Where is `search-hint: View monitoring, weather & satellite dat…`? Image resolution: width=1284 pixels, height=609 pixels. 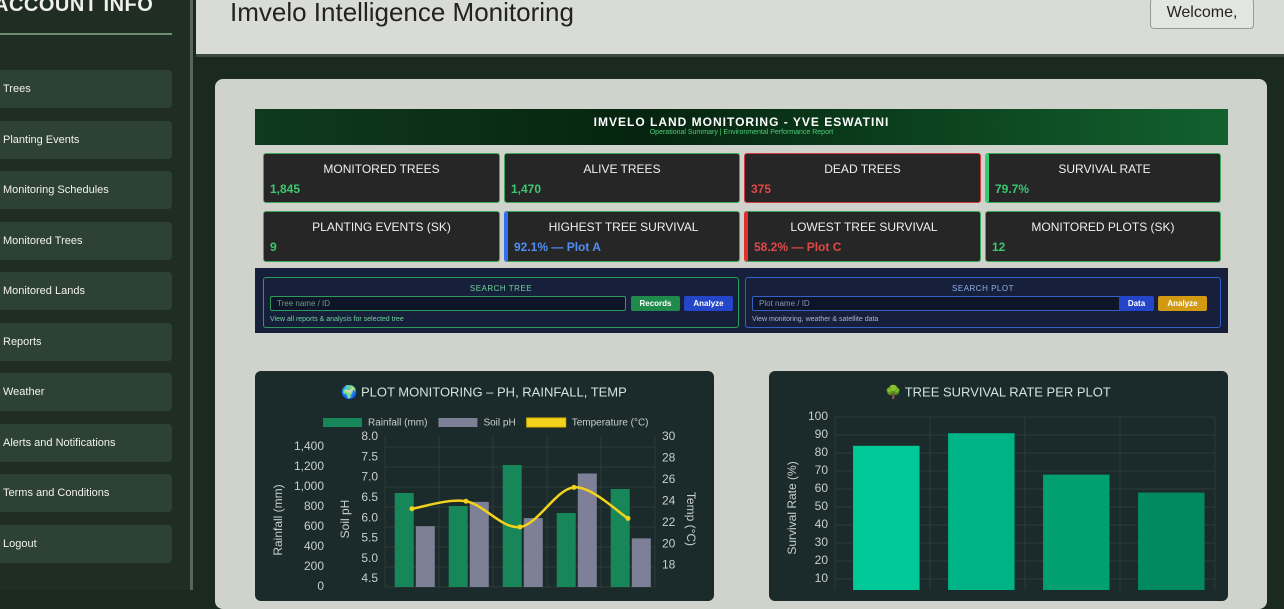
search-hint: View monitoring, weather & satellite dat… is located at coordinates (815, 319).